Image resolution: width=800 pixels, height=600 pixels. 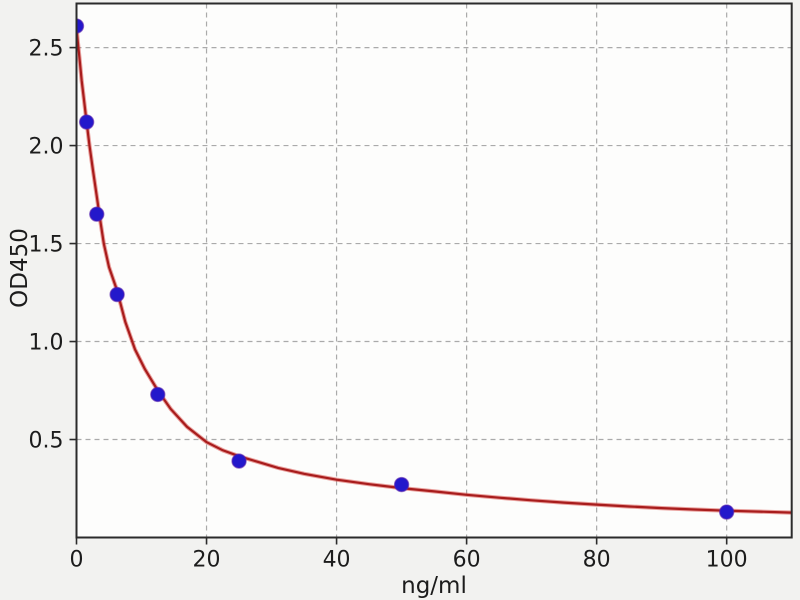 I want to click on x-tick-label: 100, so click(x=727, y=560).